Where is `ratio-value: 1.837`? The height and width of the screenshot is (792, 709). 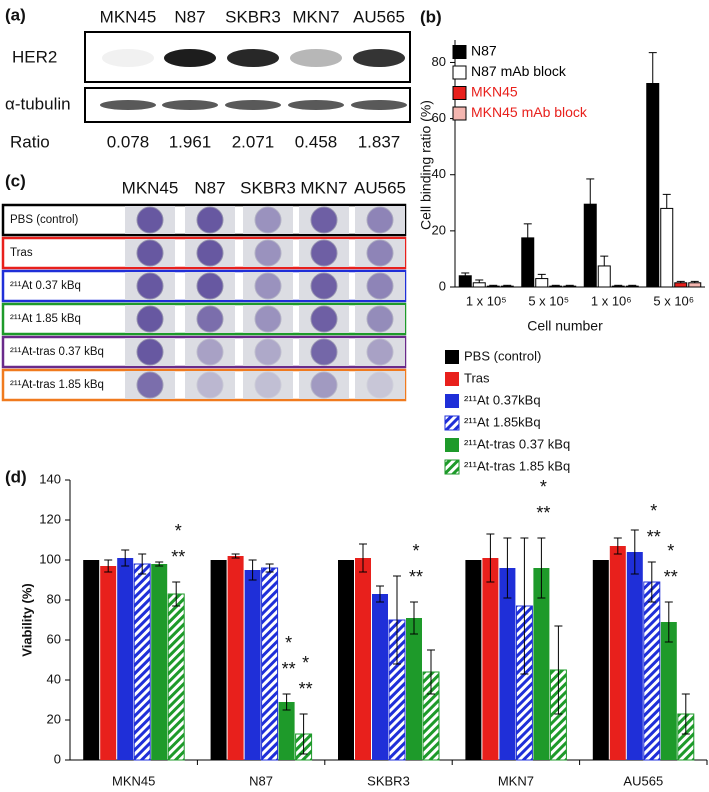 ratio-value: 1.837 is located at coordinates (379, 141).